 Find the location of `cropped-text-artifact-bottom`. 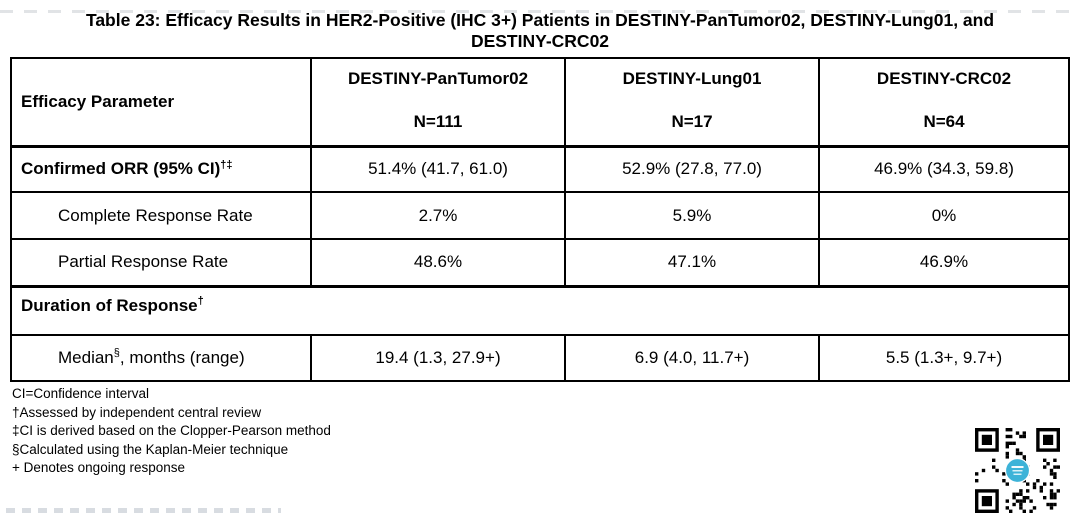

cropped-text-artifact-bottom is located at coordinates (143, 510).